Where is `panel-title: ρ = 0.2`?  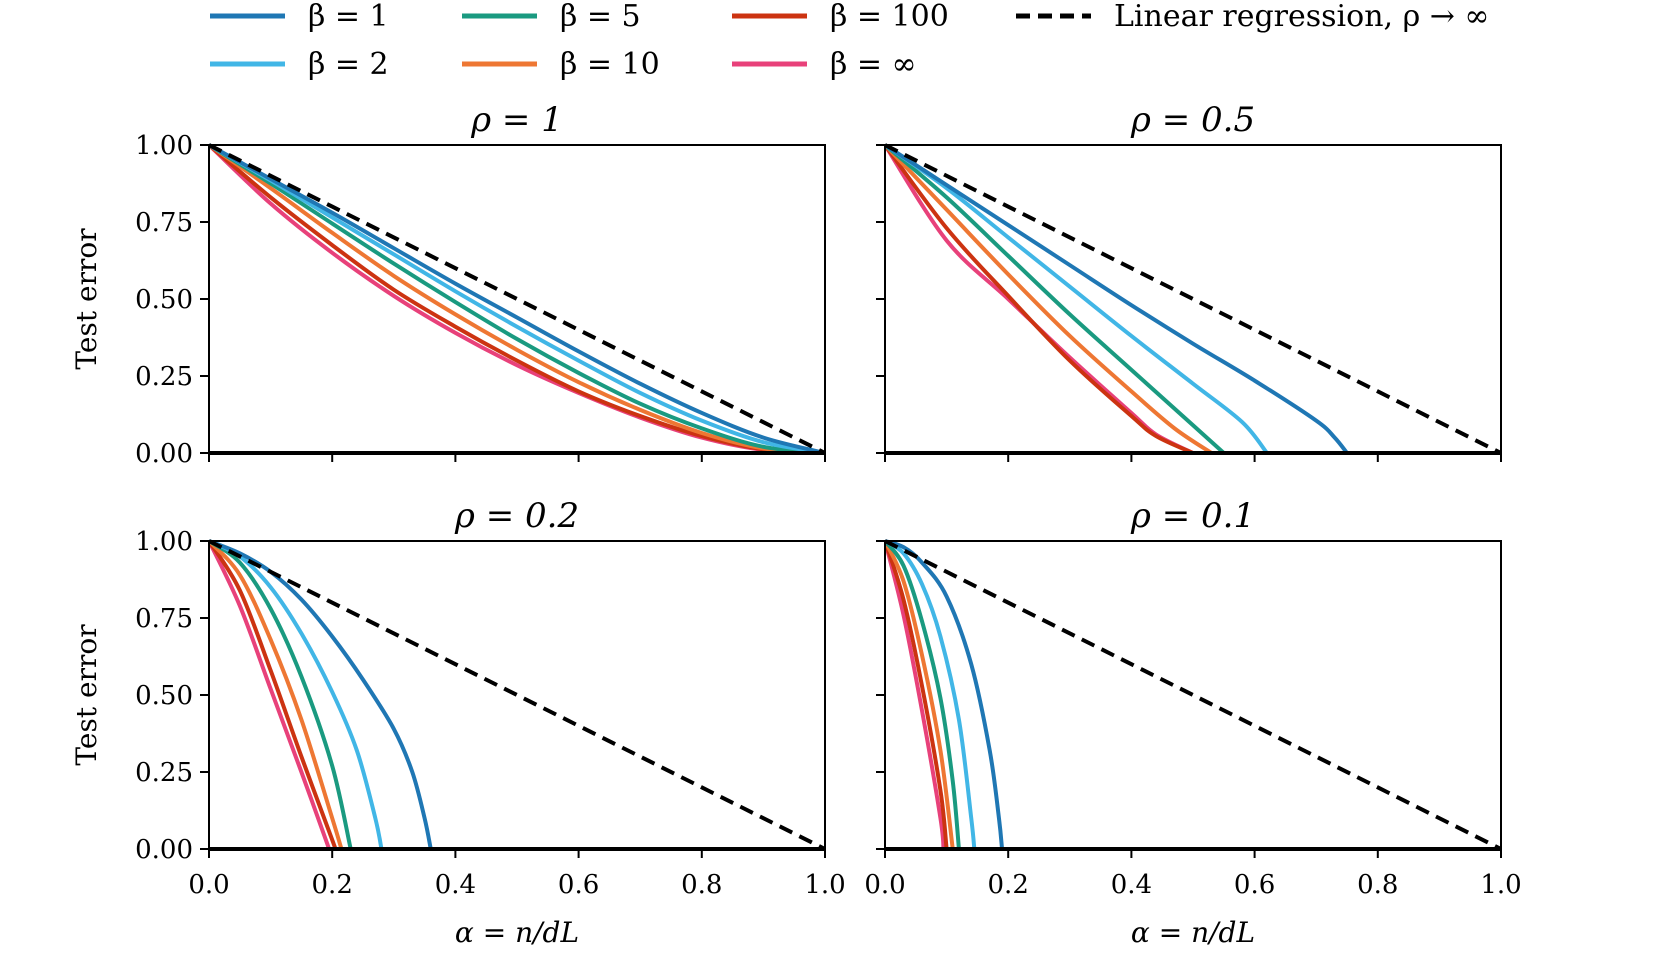 panel-title: ρ = 0.2 is located at coordinates (516, 516).